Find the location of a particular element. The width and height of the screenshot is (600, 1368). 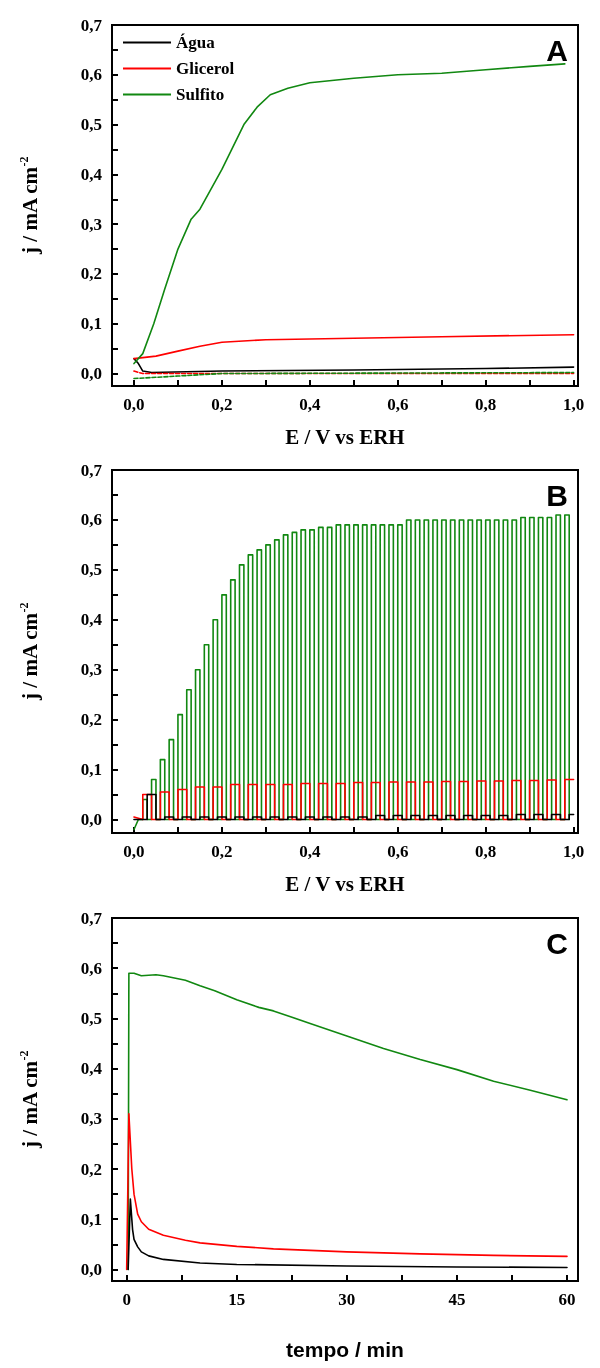

legend-label: Água is located at coordinates (196, 42).